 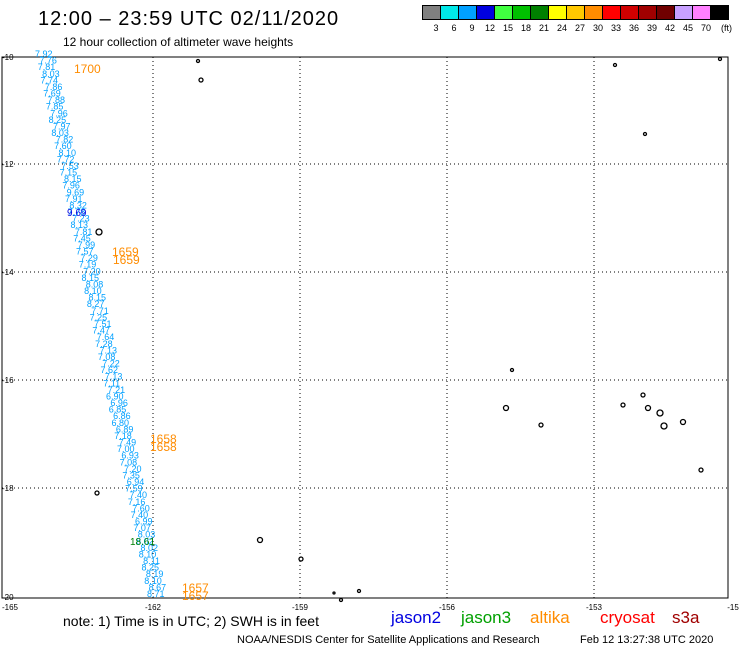 I want to click on pass-time-label: 1658, so click(x=163, y=447).